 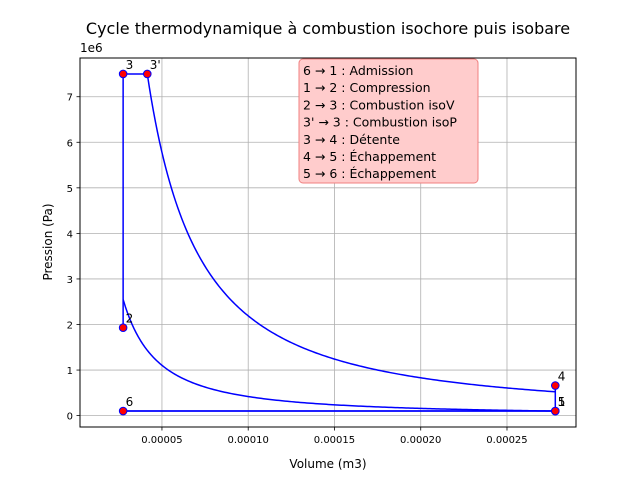 I want to click on y-tick-label: 0, so click(x=70, y=417).